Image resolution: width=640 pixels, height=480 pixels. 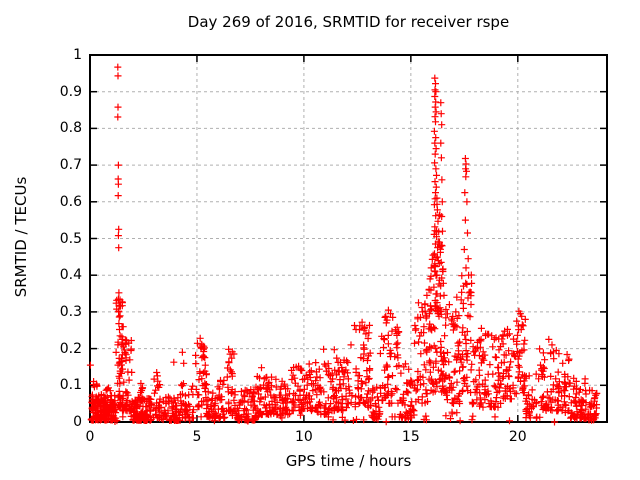 I want to click on y-tick-label: 0.3, so click(x=70, y=311).